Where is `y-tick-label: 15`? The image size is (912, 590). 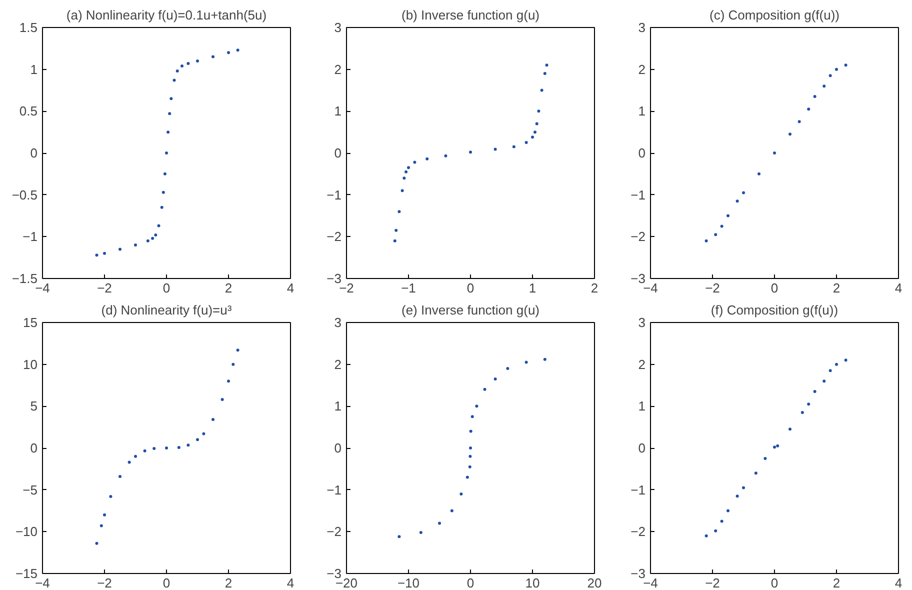 y-tick-label: 15 is located at coordinates (30, 322).